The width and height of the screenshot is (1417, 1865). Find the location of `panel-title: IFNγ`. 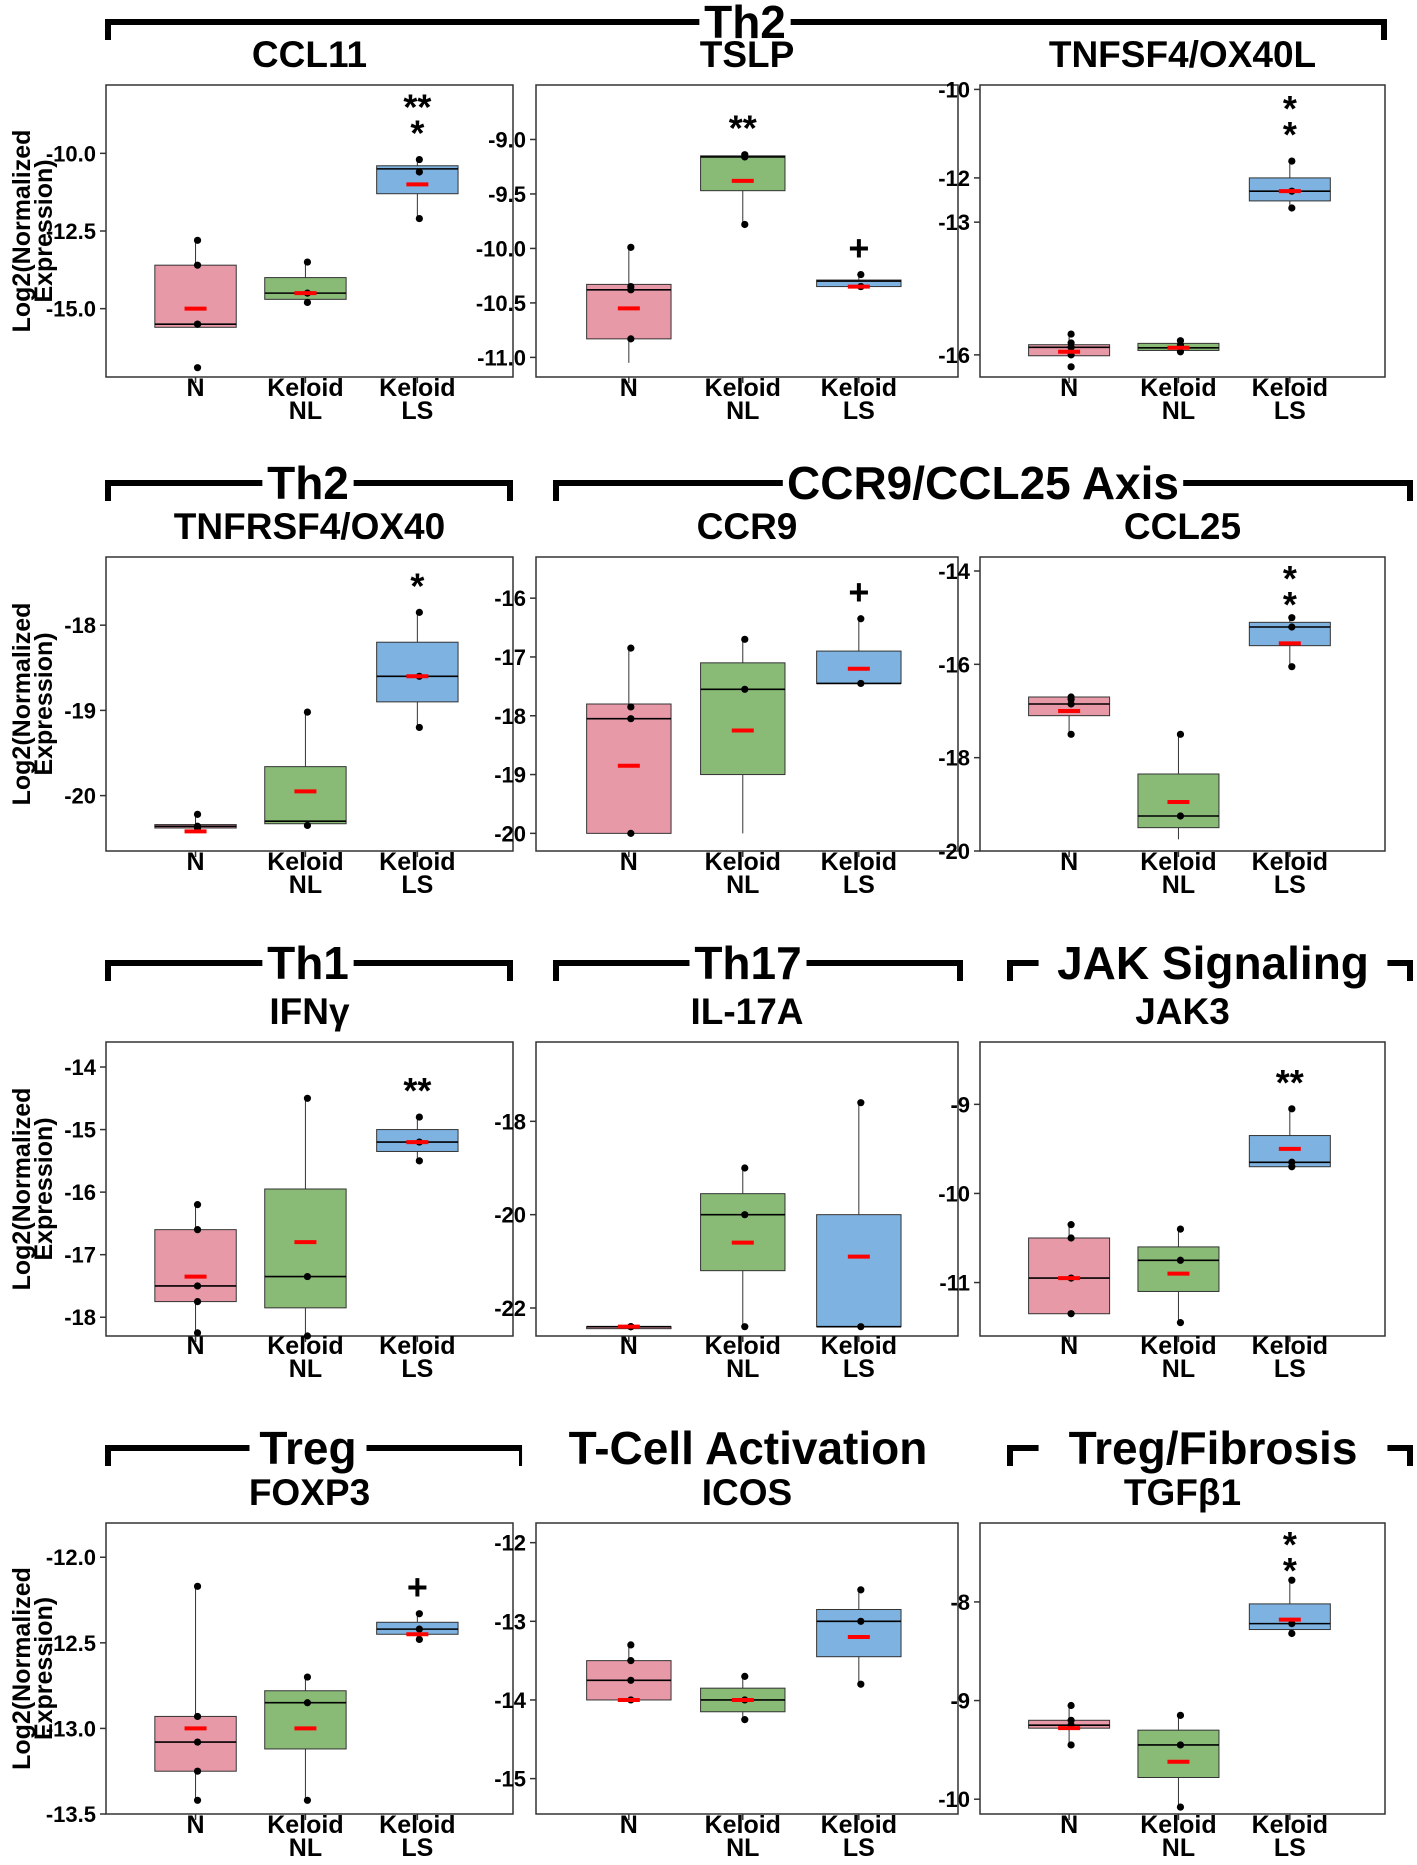

panel-title: IFNγ is located at coordinates (309, 1011).